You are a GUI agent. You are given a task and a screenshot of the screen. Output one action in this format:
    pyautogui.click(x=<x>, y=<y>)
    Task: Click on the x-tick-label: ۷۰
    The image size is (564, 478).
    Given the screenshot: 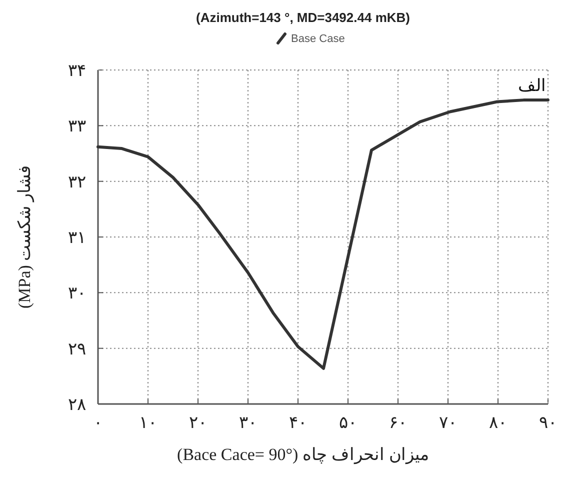 What is the action you would take?
    pyautogui.click(x=448, y=422)
    